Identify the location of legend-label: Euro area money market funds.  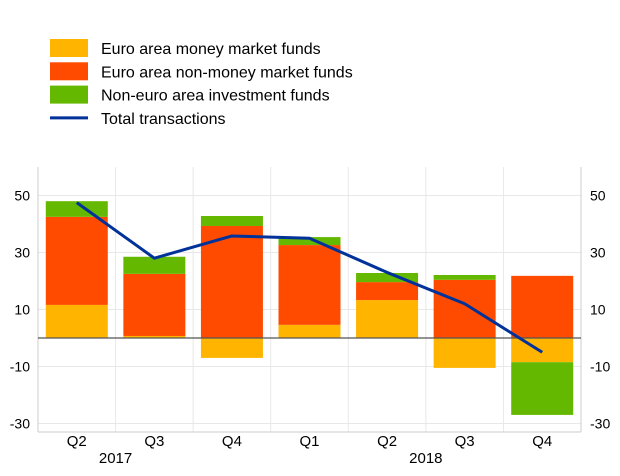
(211, 49).